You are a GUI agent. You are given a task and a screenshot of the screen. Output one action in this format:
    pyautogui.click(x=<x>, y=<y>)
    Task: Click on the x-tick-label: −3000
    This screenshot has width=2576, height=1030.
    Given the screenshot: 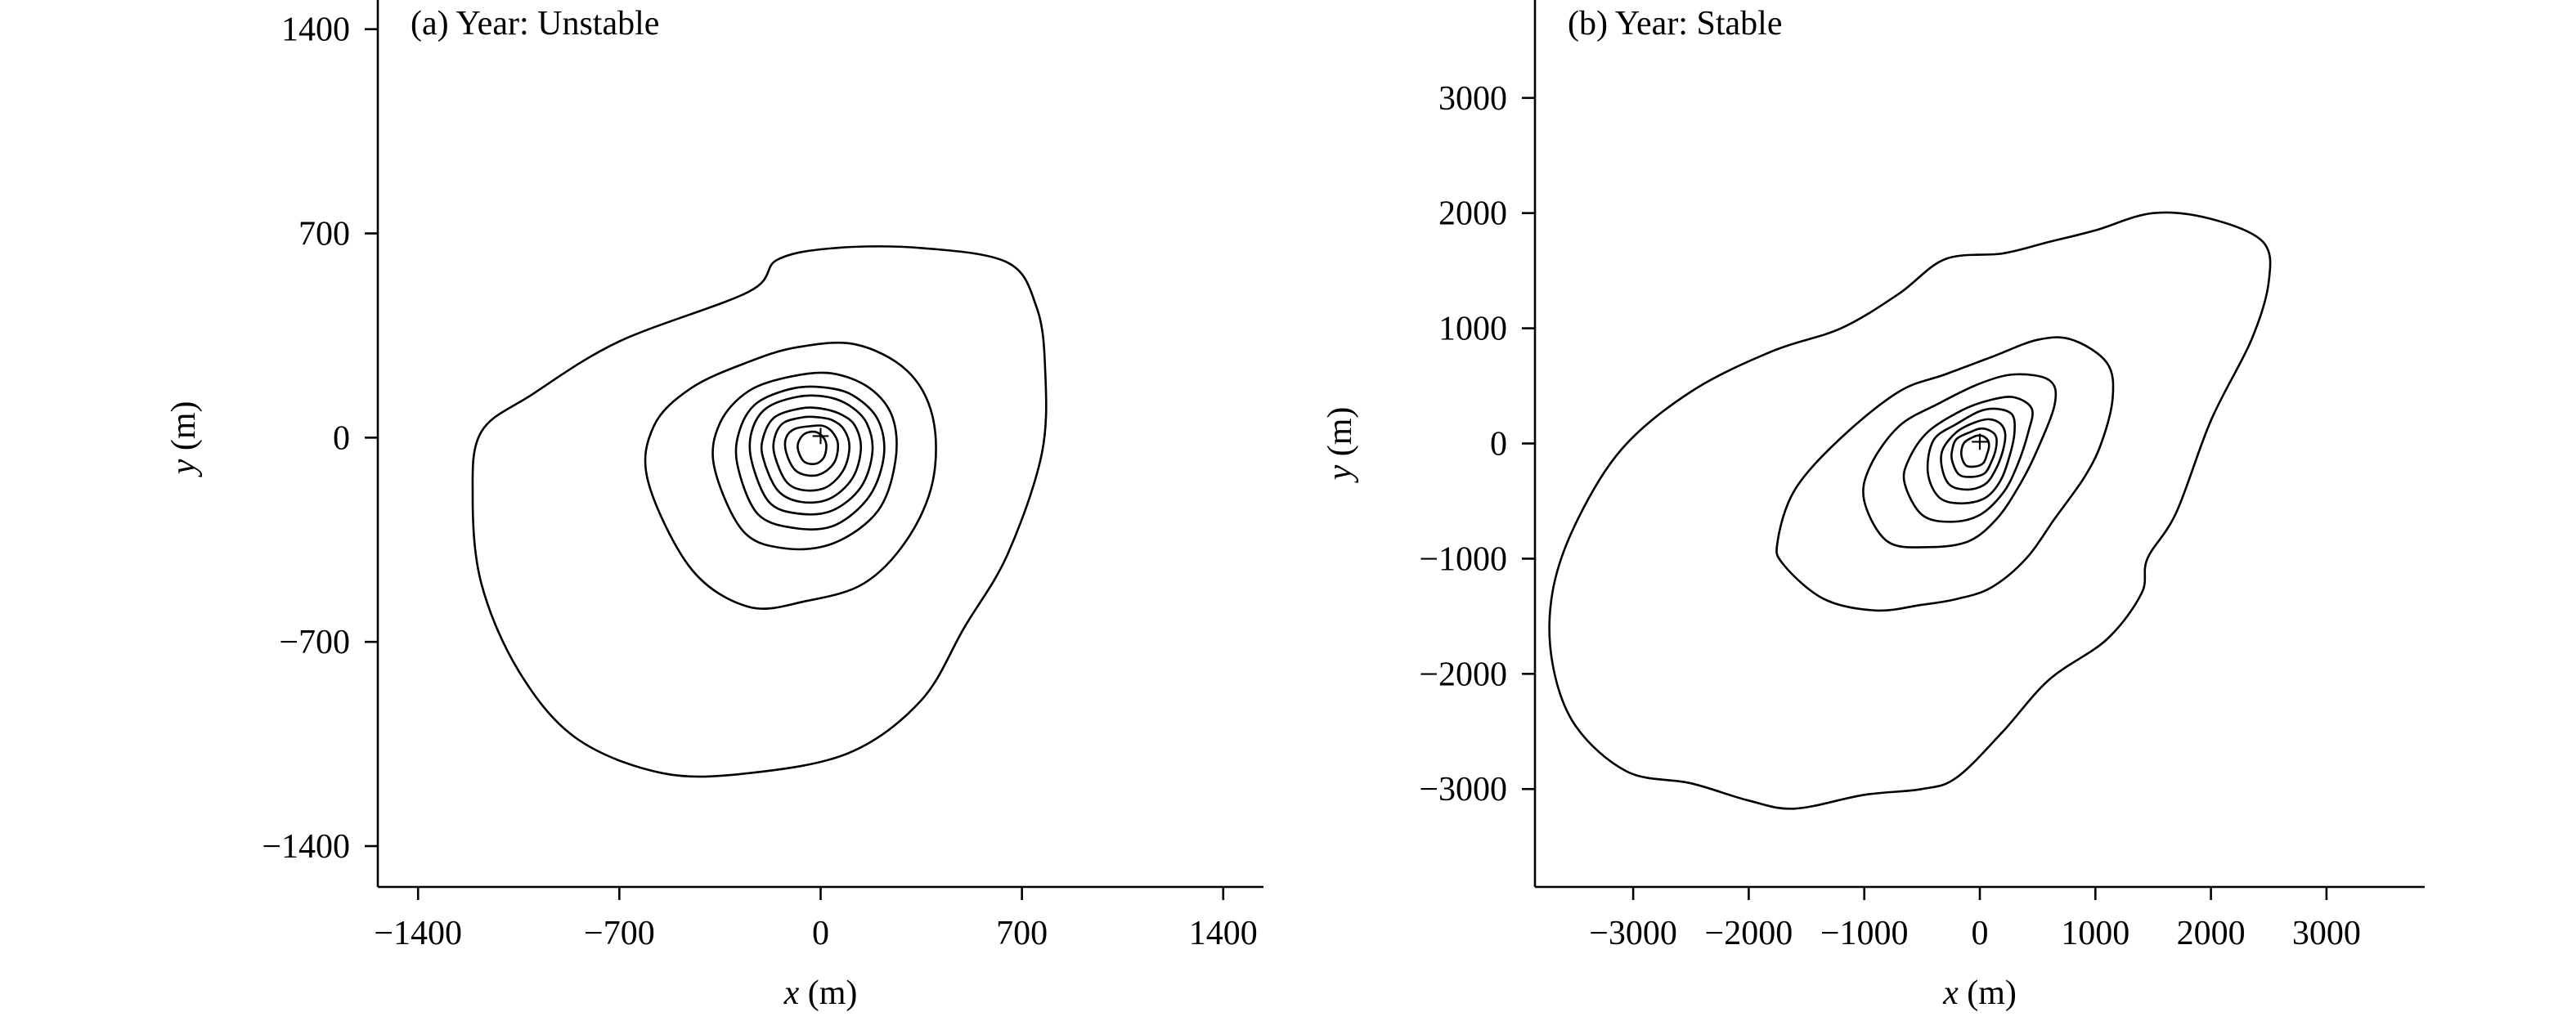 What is the action you would take?
    pyautogui.click(x=1633, y=933)
    